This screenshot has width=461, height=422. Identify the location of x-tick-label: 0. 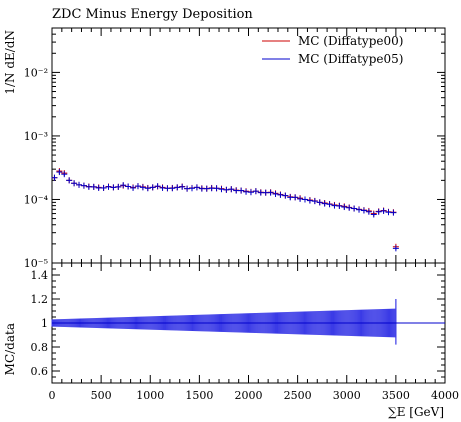
(52, 395).